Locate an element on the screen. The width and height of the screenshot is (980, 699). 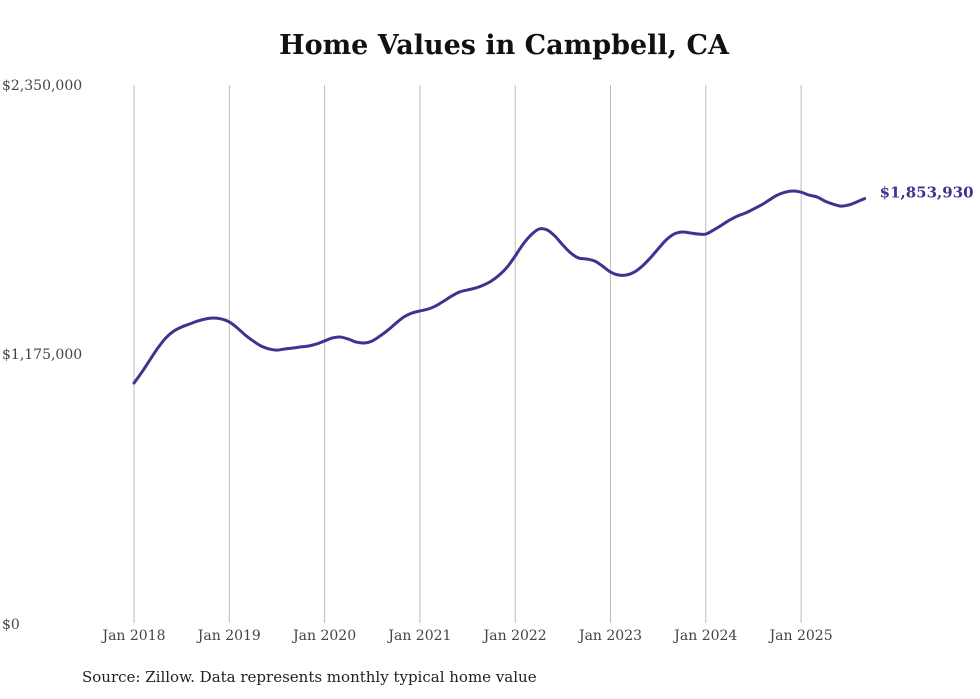
x-tick-label: Jan 2023 is located at coordinates (609, 636).